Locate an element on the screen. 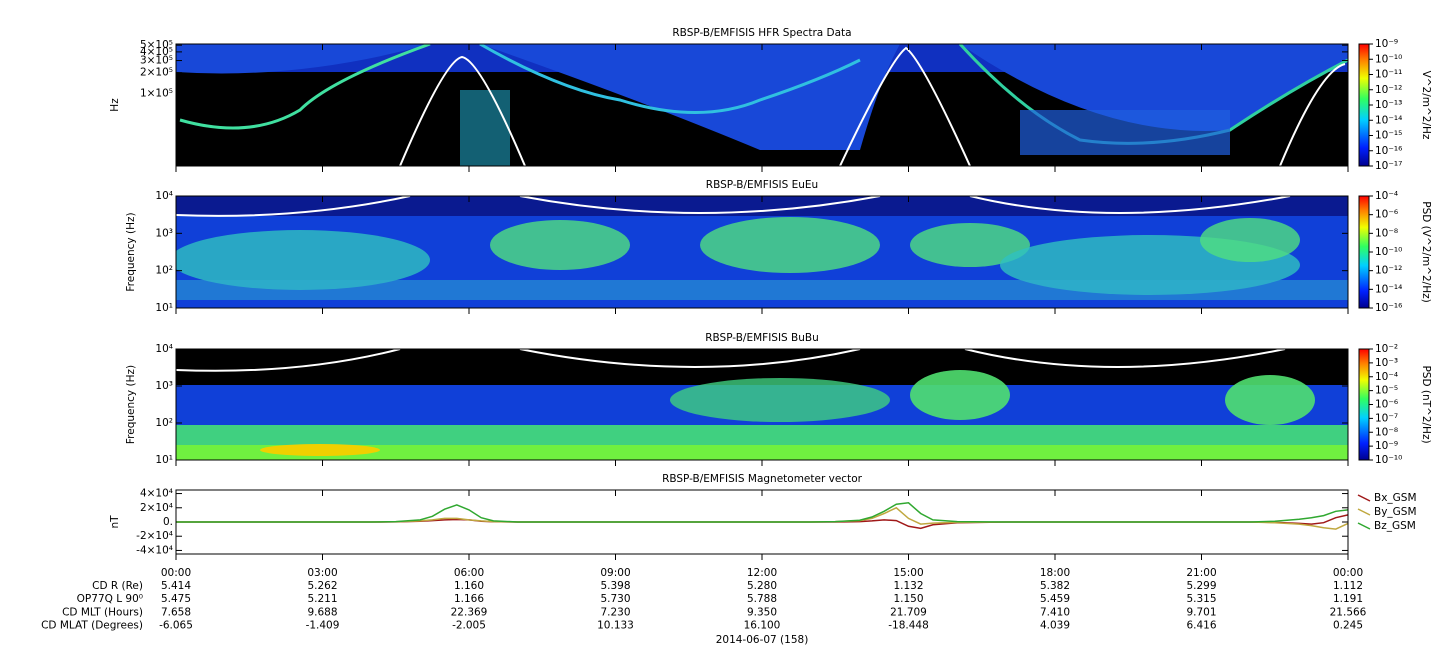 The image size is (1447, 658). chart-title: RBSP-B/EMFISIS HFR Spectra Data is located at coordinates (761, 33).